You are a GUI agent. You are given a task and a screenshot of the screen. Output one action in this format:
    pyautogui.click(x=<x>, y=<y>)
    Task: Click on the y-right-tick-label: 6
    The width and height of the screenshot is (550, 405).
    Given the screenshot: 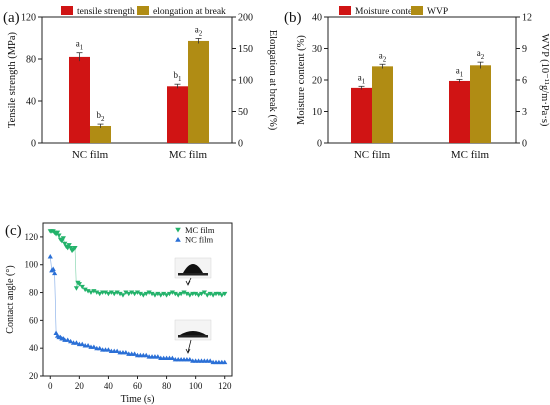 What is the action you would take?
    pyautogui.click(x=524, y=81)
    